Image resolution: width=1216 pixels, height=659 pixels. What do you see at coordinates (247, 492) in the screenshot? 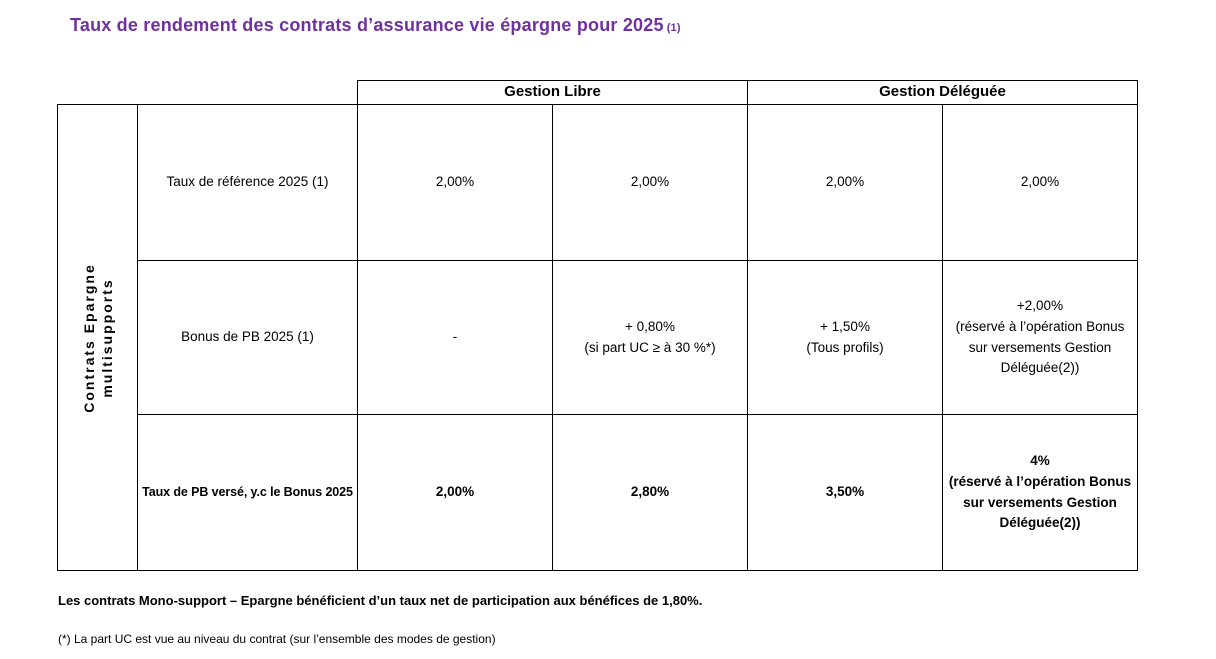
I see `row-label-taux-pb-verse: Taux de PB versé, y.c le Bonus 2025` at bounding box center [247, 492].